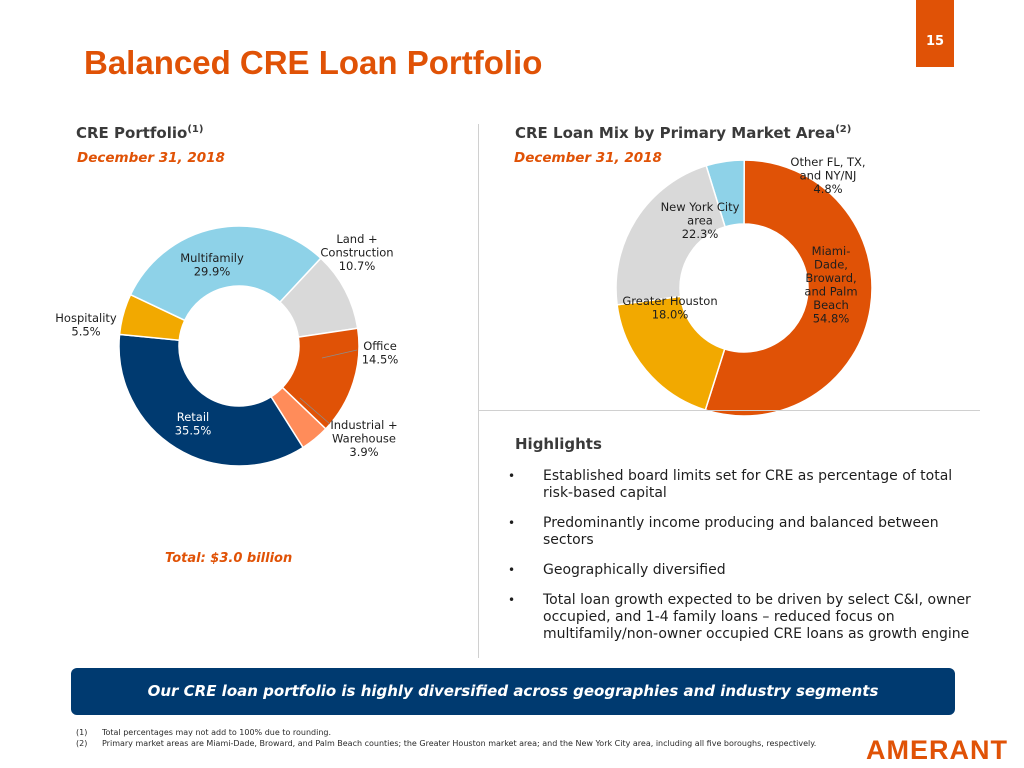  Describe the element at coordinates (363, 438) in the screenshot. I see `slice-label: Industrial + Warehouse 3.9%` at that location.